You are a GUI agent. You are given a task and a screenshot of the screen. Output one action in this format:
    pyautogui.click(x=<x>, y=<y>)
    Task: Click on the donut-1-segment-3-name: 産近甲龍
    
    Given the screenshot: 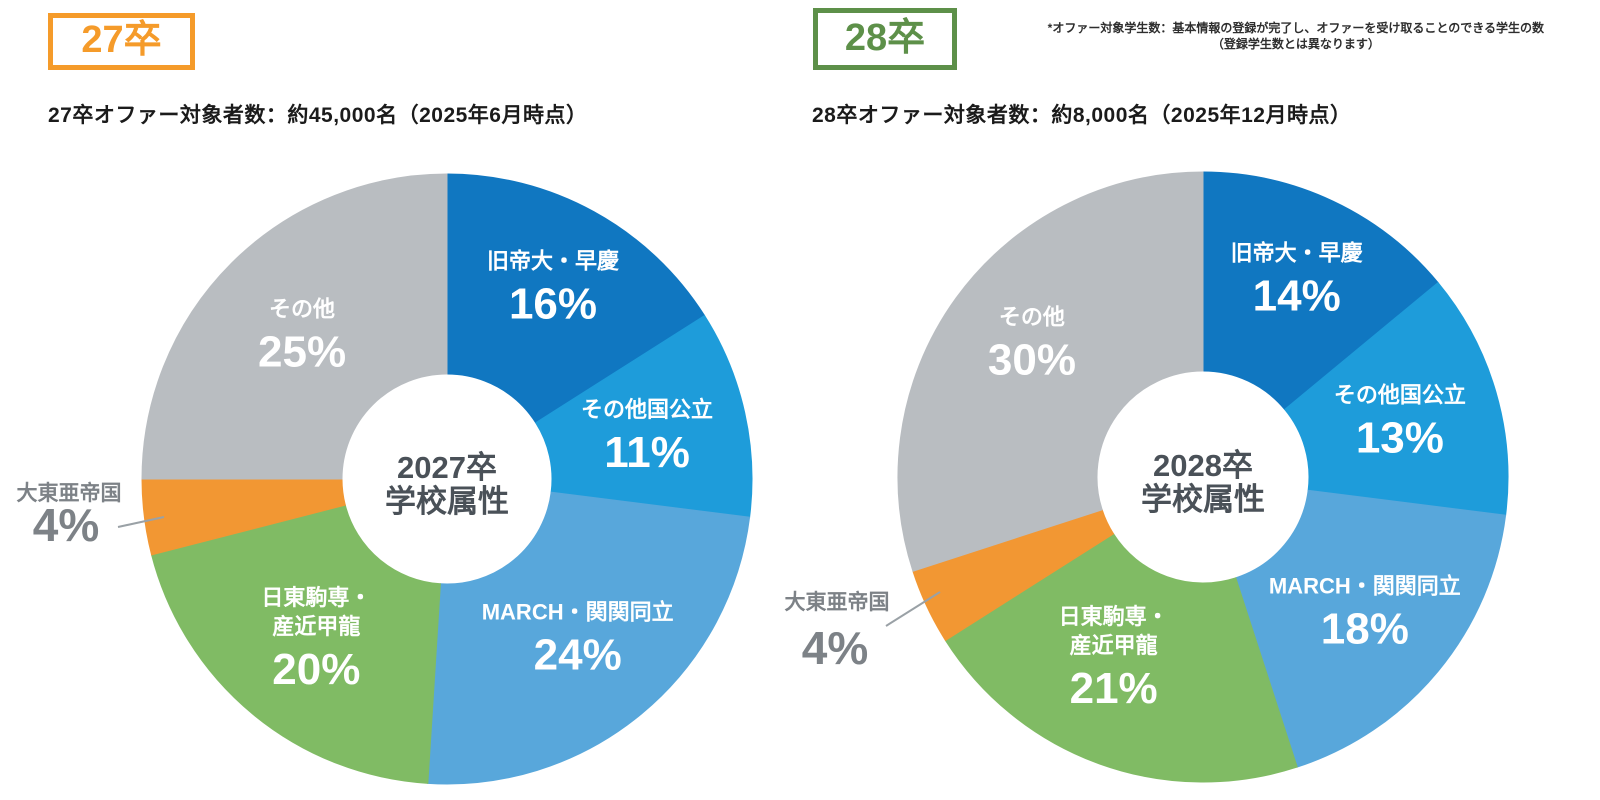 What is the action you would take?
    pyautogui.click(x=1114, y=645)
    